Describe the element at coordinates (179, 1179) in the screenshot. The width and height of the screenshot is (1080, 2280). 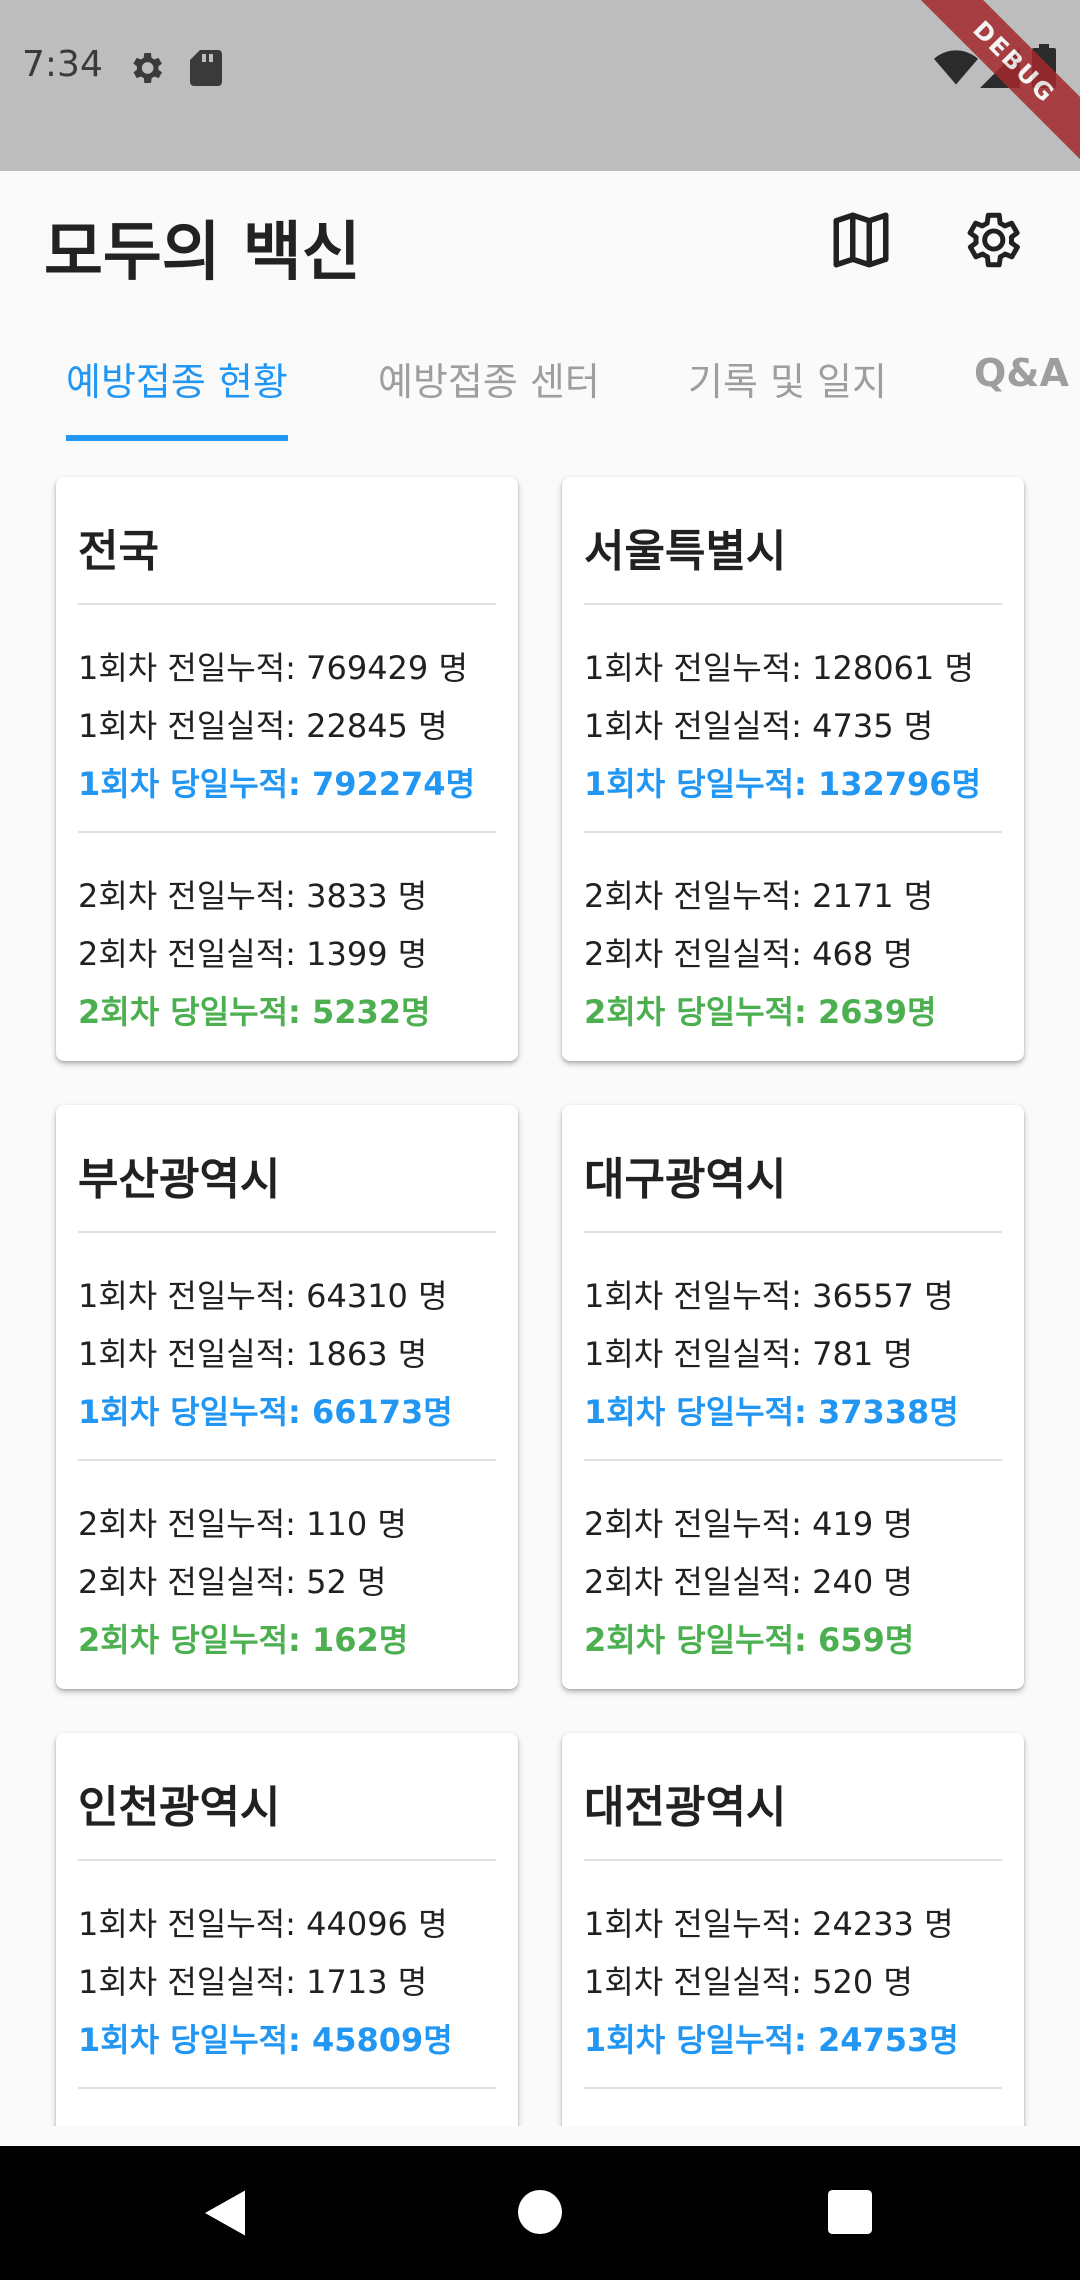
I see `region-name: 부산광역시` at that location.